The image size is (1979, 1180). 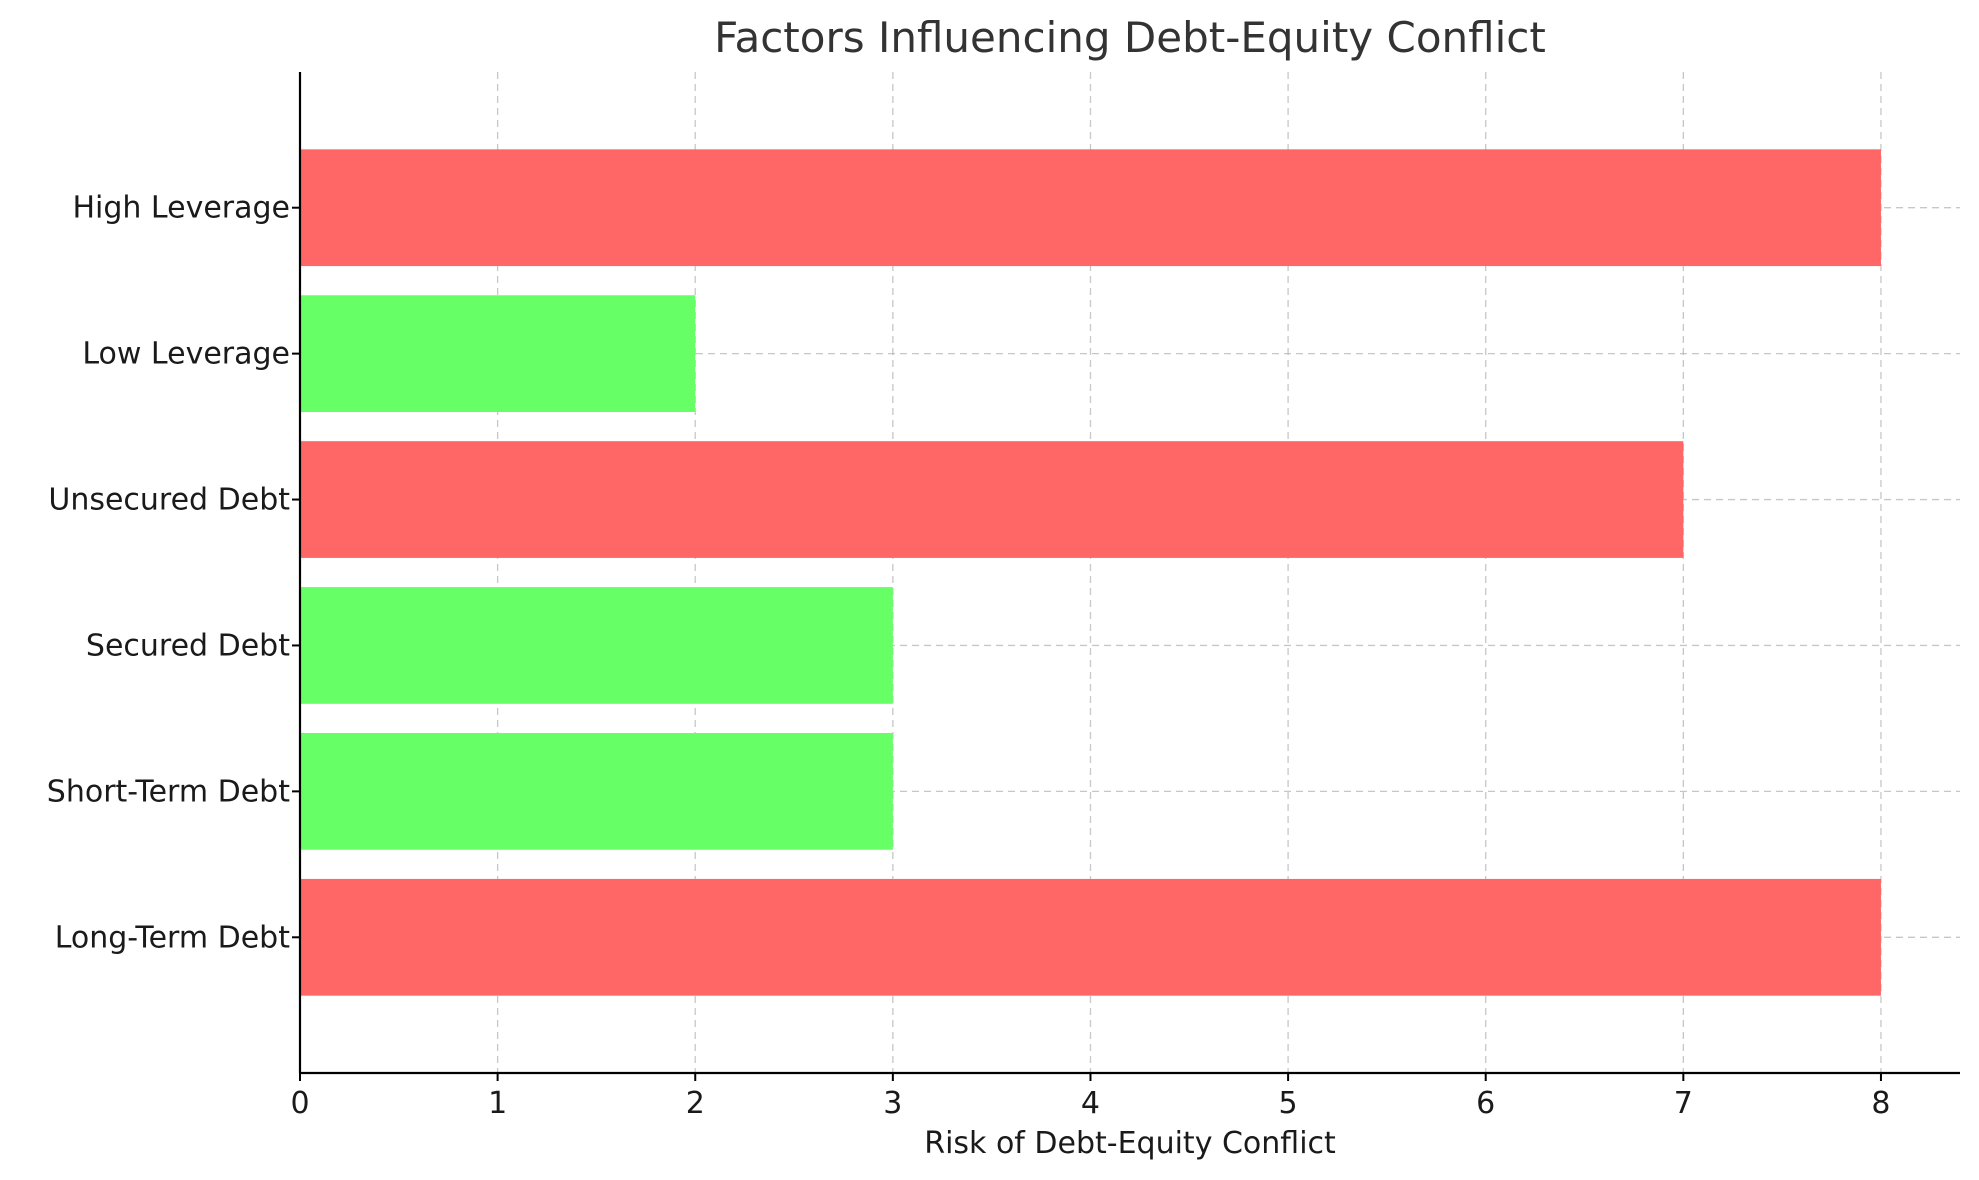 What do you see at coordinates (892, 1103) in the screenshot?
I see `x-tick-label-3: 3` at bounding box center [892, 1103].